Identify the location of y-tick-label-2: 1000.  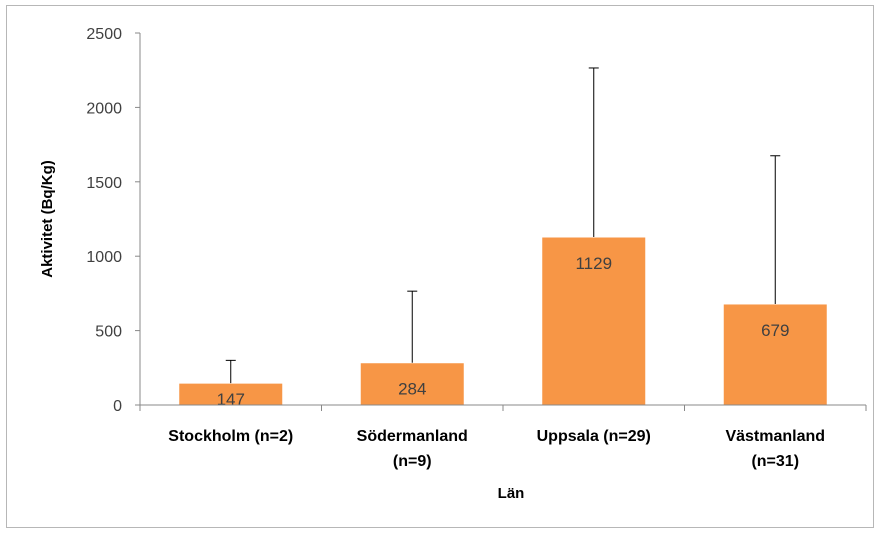
(104, 257).